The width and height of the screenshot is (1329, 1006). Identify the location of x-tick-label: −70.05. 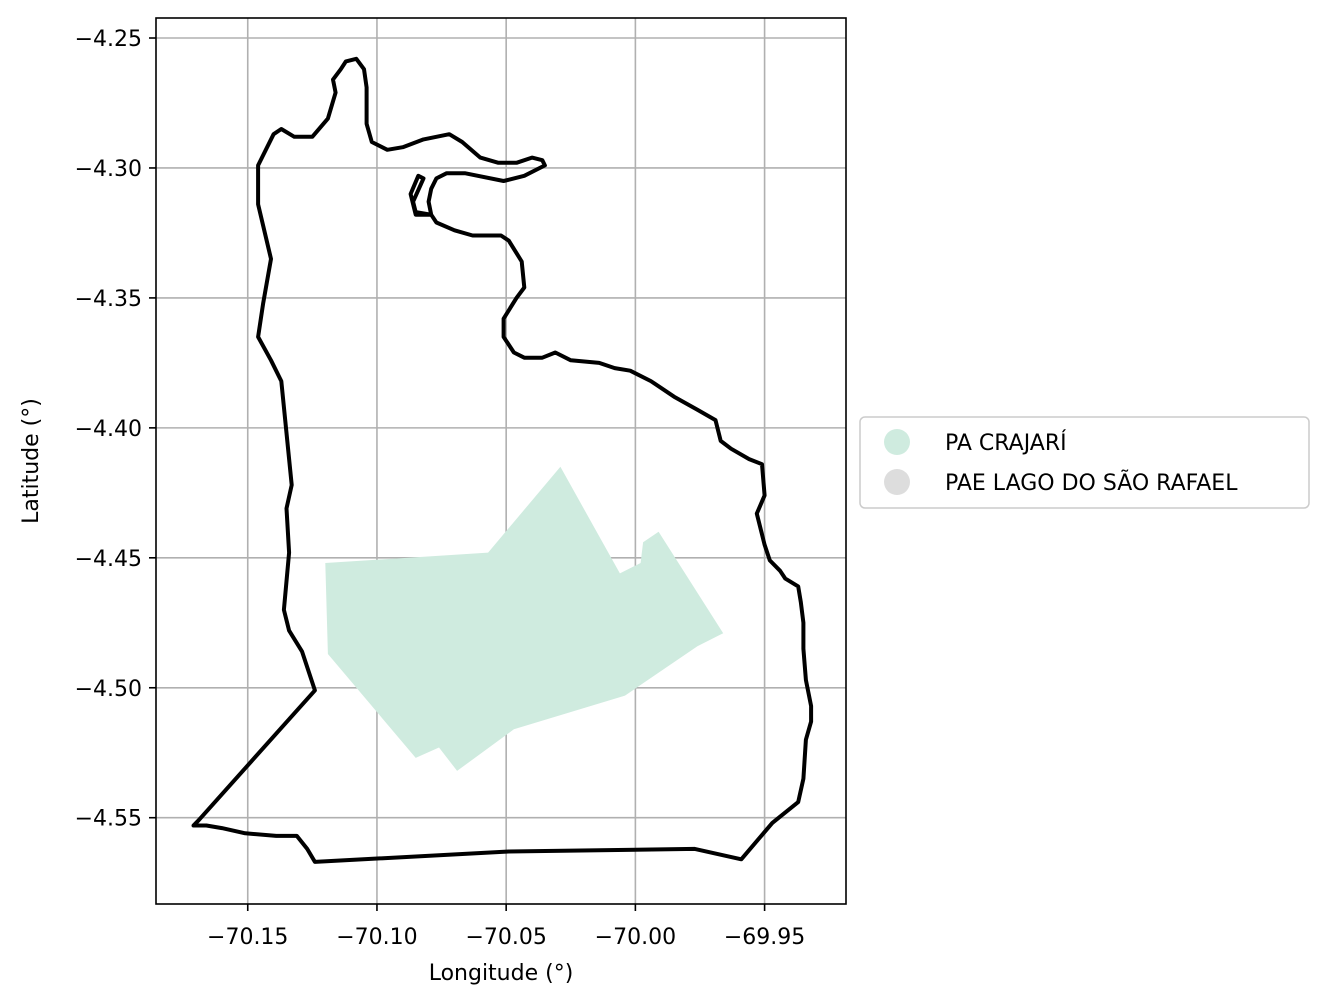
(505, 937).